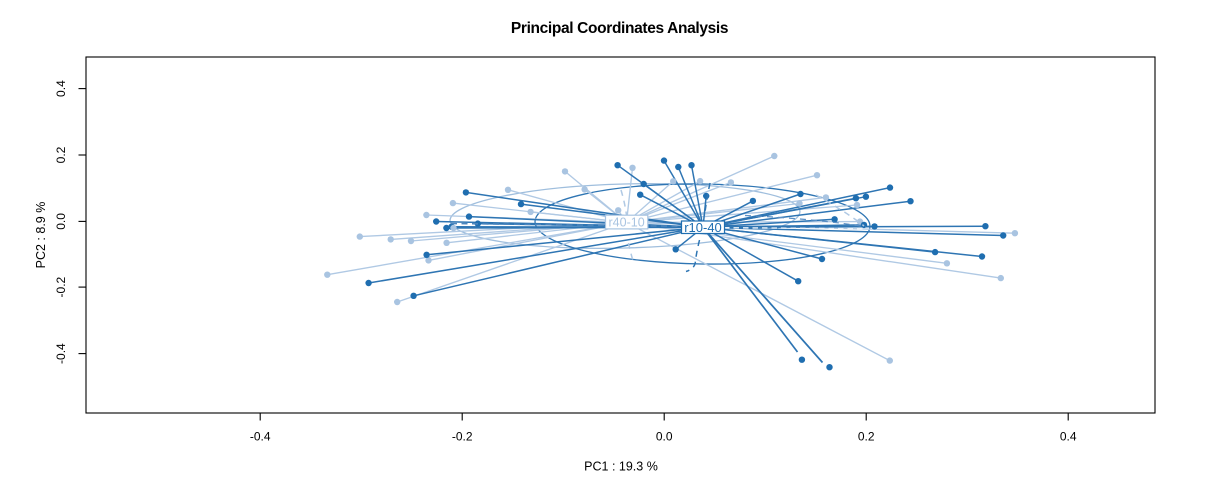  What do you see at coordinates (621, 467) in the screenshot?
I see `svg-text: PC1 : 19.3 %` at bounding box center [621, 467].